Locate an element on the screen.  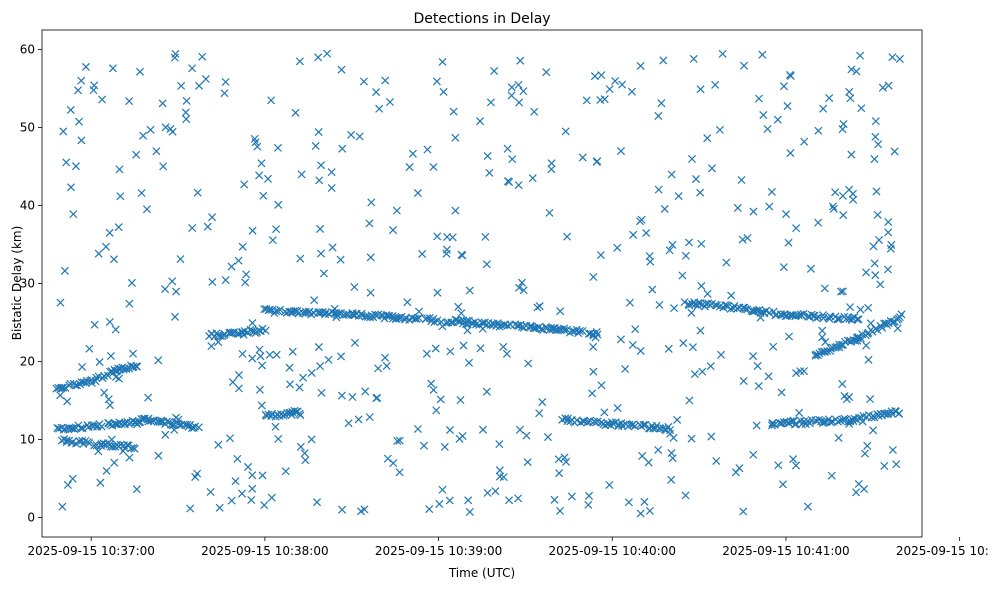
x-tick-label: 2025-09-15 10:42:00 is located at coordinates (942, 551).